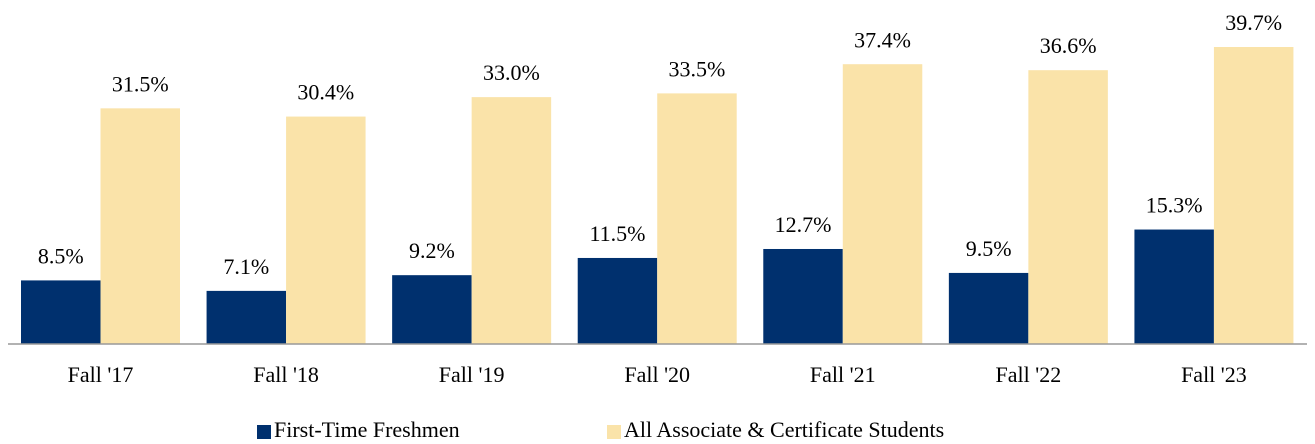 This screenshot has width=1315, height=444. What do you see at coordinates (1174, 205) in the screenshot?
I see `data-label: 15.3%` at bounding box center [1174, 205].